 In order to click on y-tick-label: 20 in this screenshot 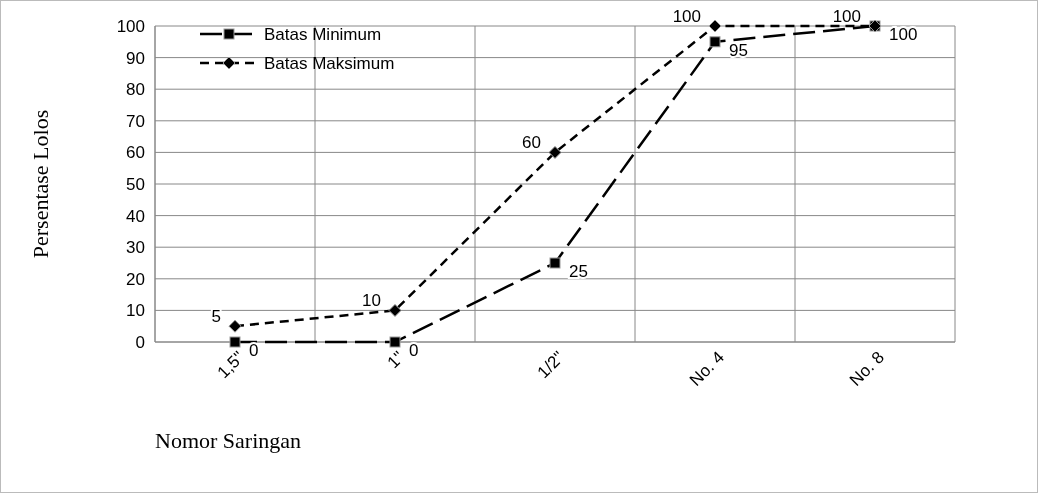, I will do `click(135, 279)`.